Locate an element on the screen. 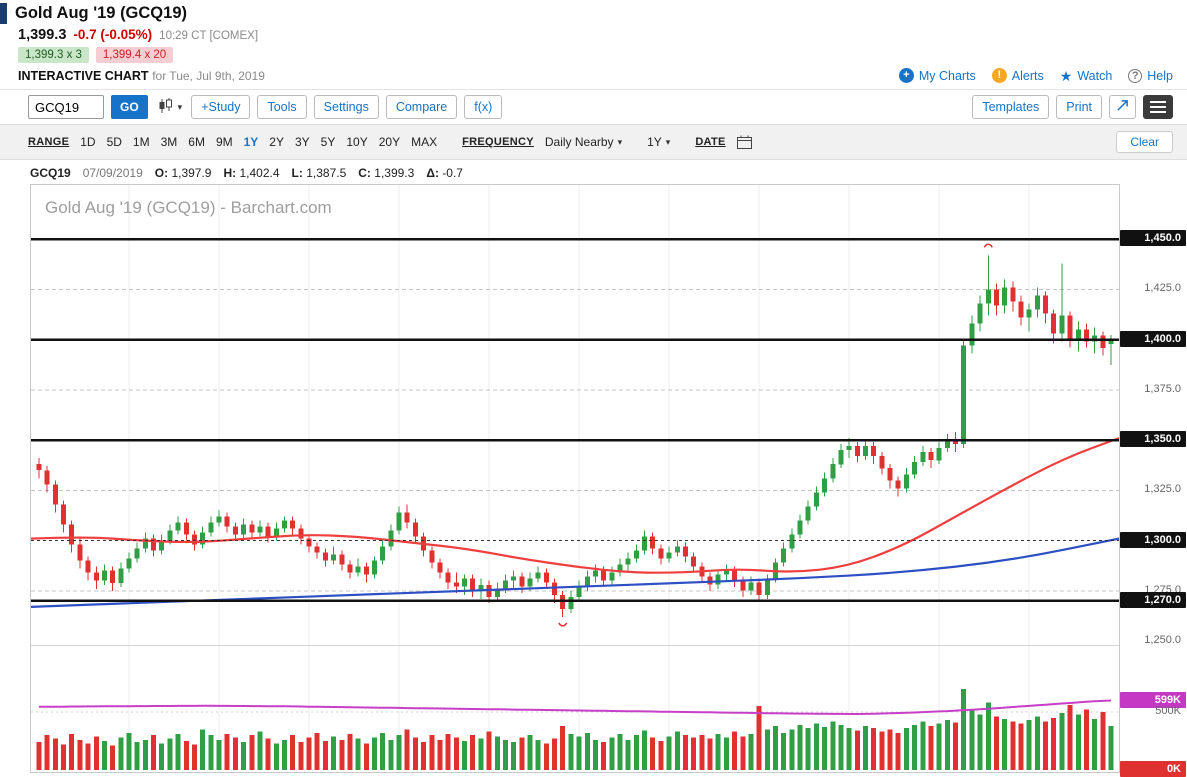 Image resolution: width=1187 pixels, height=777 pixels. range-1d: 1D is located at coordinates (88, 142).